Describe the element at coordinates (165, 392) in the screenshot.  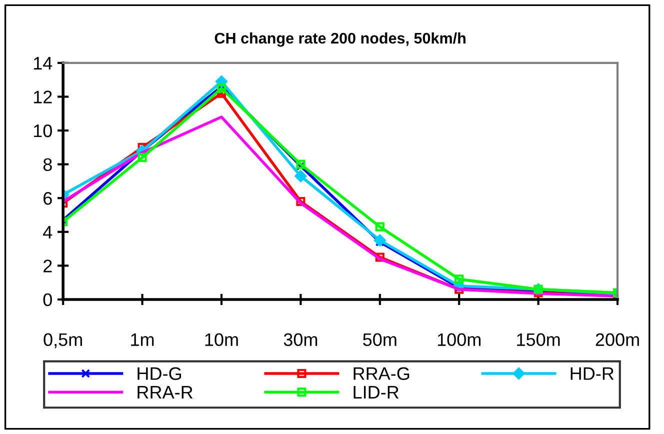
I see `legend-label: RRA-R` at that location.